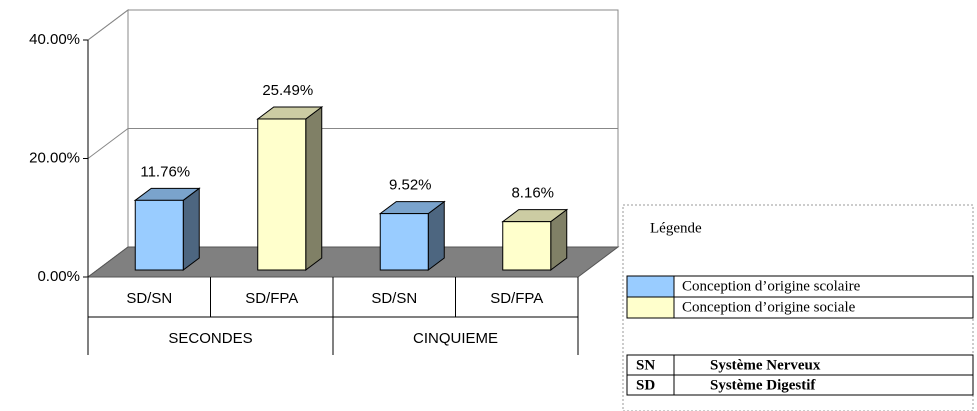 The image size is (977, 411). I want to click on y-tick-label: 40.00%, so click(54, 39).